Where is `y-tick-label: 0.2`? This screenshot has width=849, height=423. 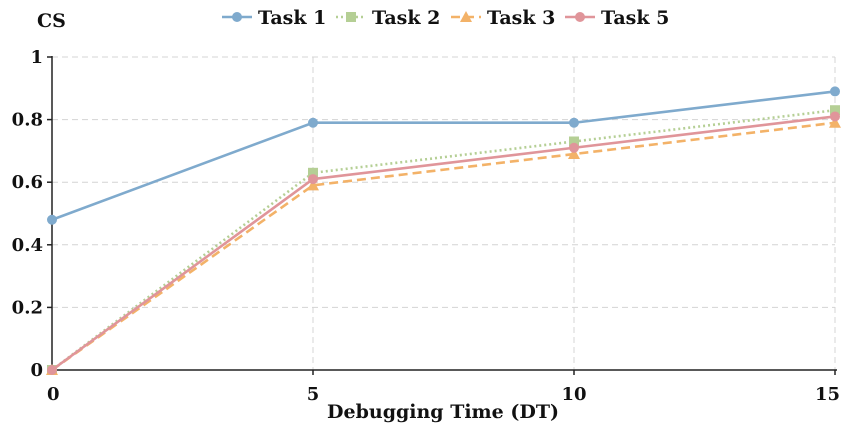 y-tick-label: 0.2 is located at coordinates (27, 307).